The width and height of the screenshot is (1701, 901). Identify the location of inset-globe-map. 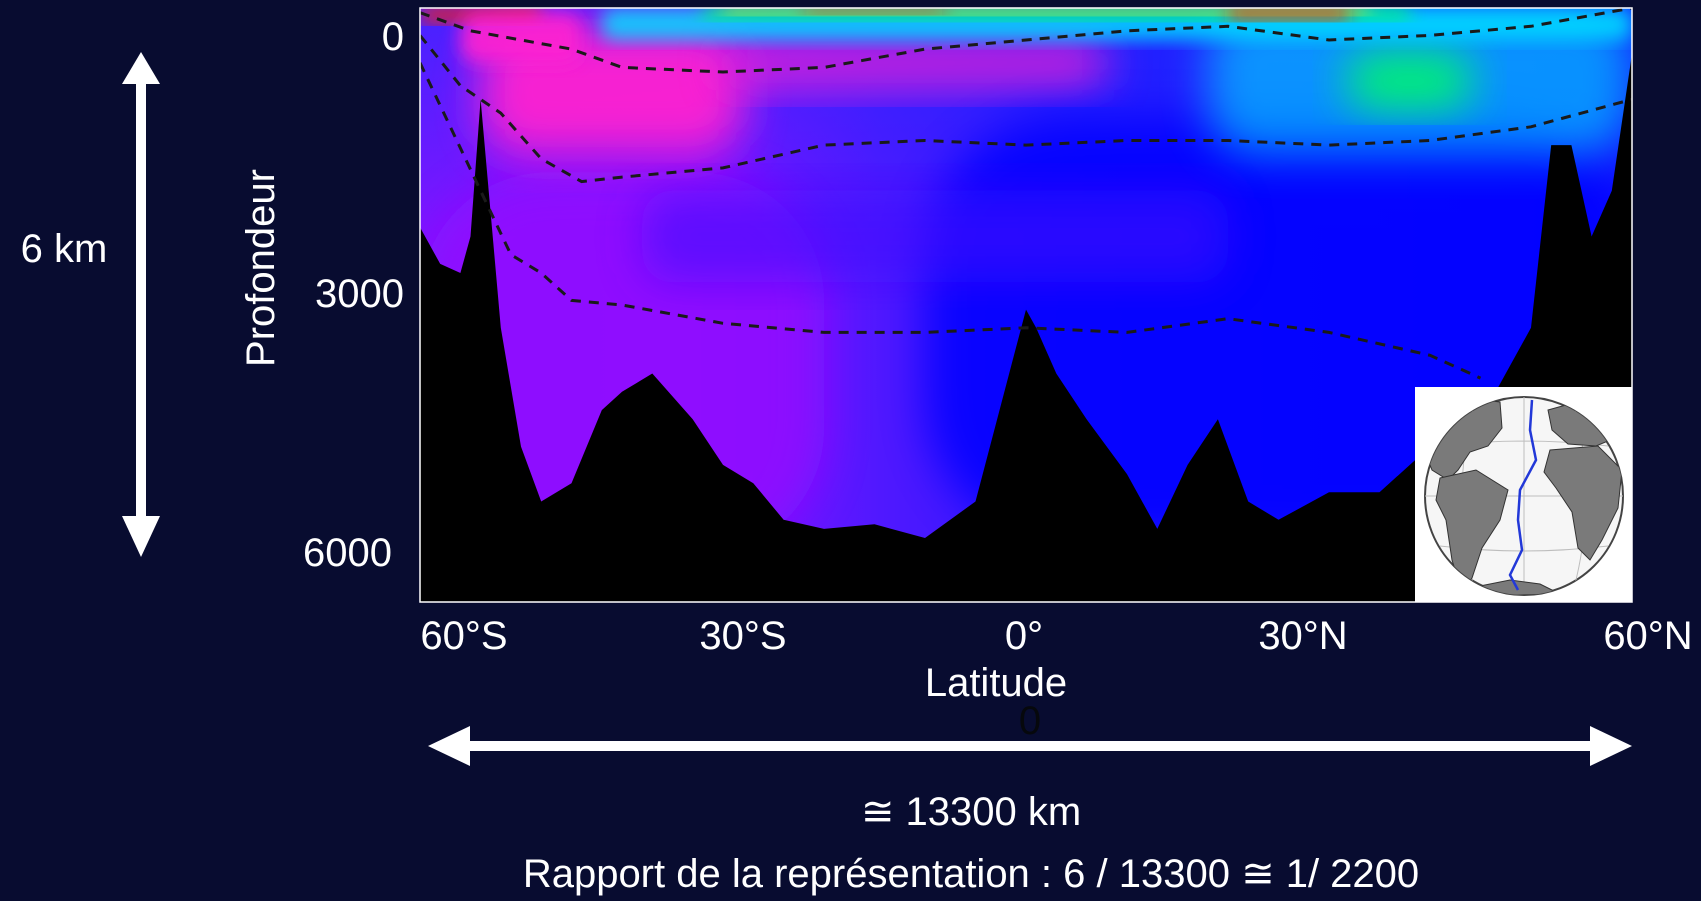
(1523, 494).